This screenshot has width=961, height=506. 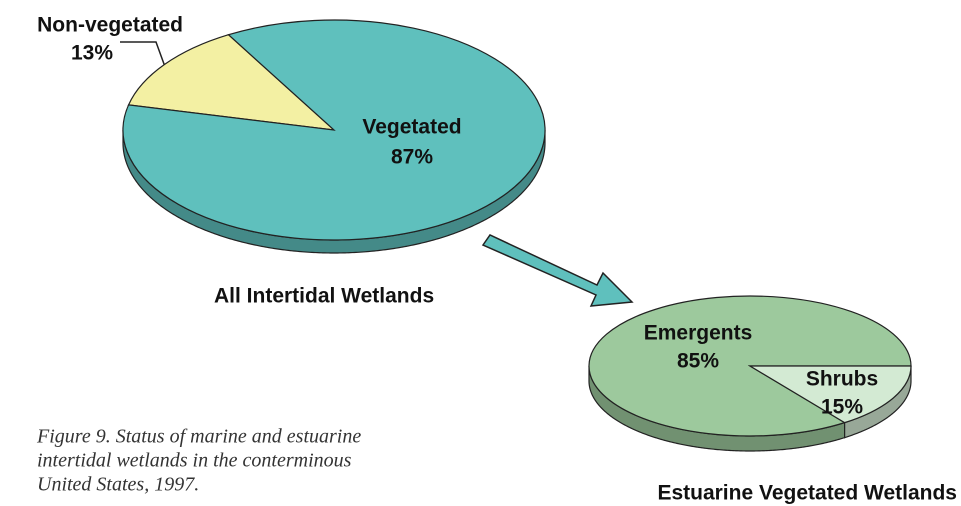 I want to click on caption-line: United States, 1997., so click(x=118, y=485).